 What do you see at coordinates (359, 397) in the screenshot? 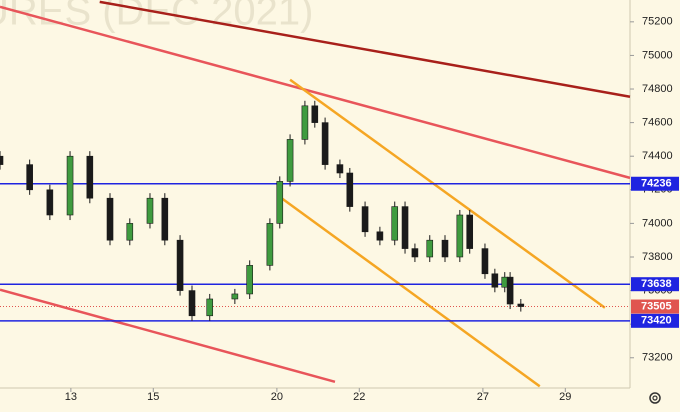
I see `x-tick-label: 22` at bounding box center [359, 397].